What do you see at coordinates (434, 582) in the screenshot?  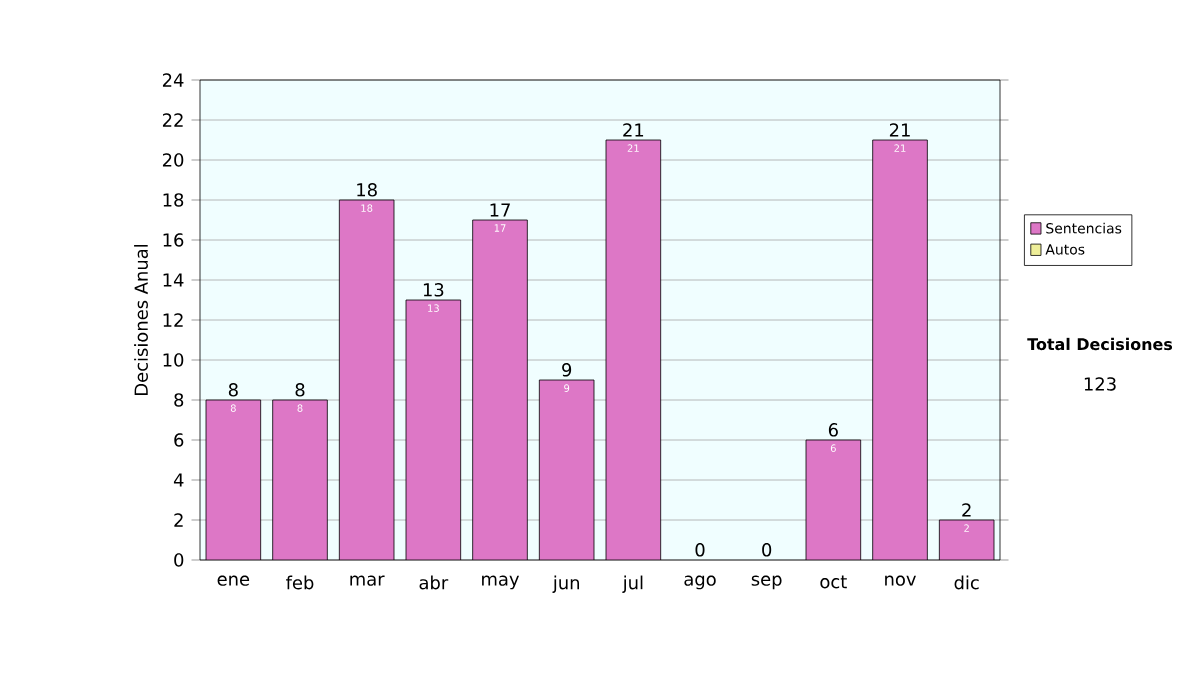 I see `x-tick-label: abr` at bounding box center [434, 582].